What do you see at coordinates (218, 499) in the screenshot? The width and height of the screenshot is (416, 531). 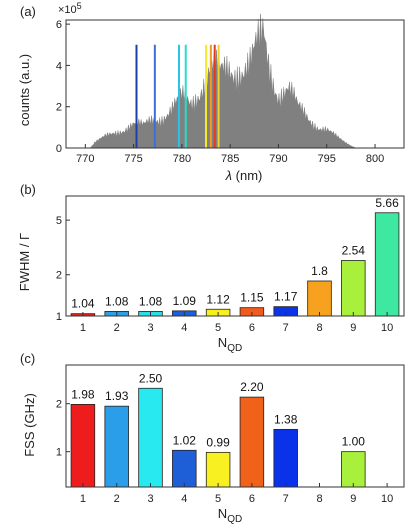 I see `fss-xtick-label: 5` at bounding box center [218, 499].